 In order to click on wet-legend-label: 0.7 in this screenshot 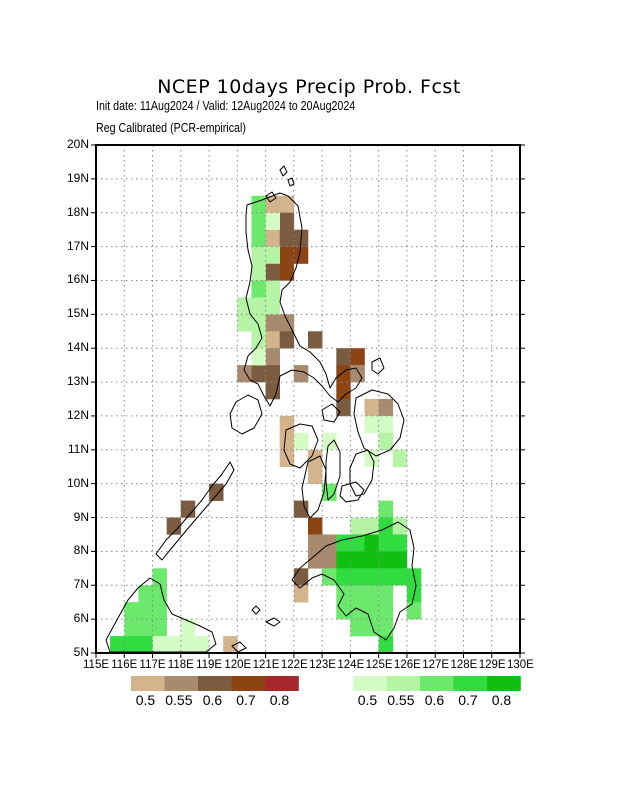, I will do `click(468, 700)`.